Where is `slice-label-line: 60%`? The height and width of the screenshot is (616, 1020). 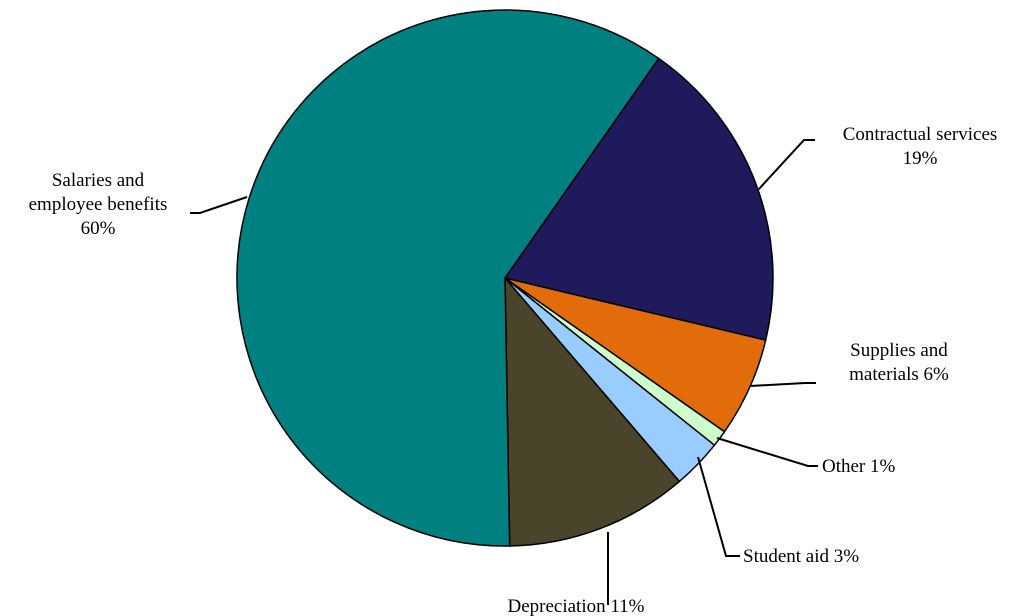
slice-label-line: 60% is located at coordinates (98, 228).